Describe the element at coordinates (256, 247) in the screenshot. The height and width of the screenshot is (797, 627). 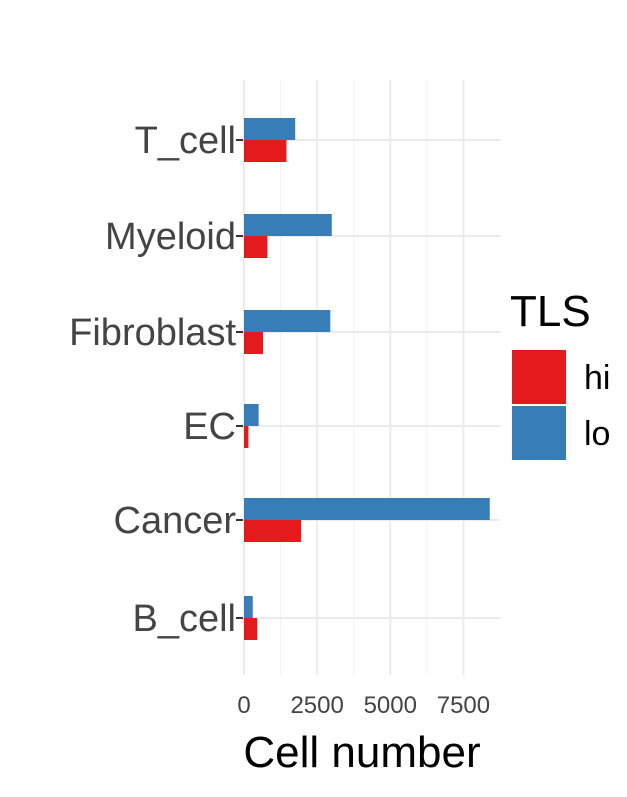
I see `bar-Myeloid-hi` at that location.